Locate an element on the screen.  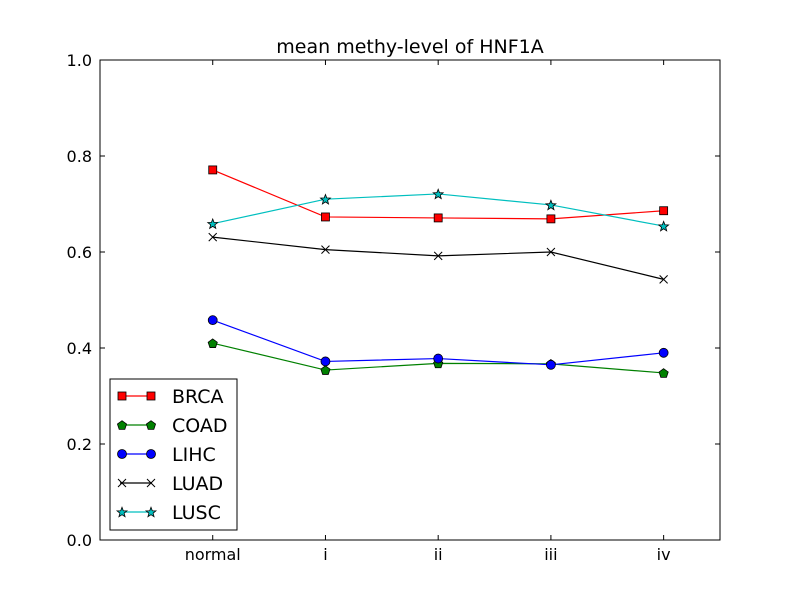
y-tick-label: 1.0 is located at coordinates (79, 60).